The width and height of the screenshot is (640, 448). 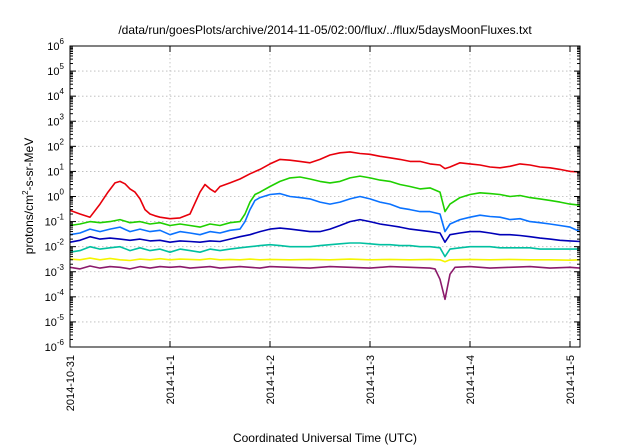 I want to click on x-tick-label: 2014-11-1, so click(x=171, y=379).